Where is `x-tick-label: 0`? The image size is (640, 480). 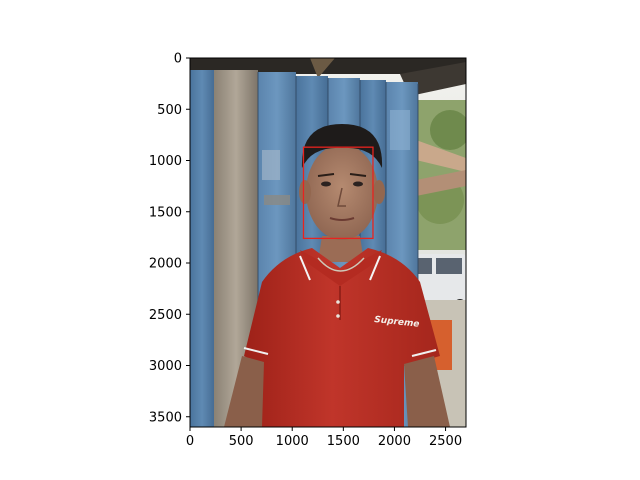 x-tick-label: 0 is located at coordinates (190, 441).